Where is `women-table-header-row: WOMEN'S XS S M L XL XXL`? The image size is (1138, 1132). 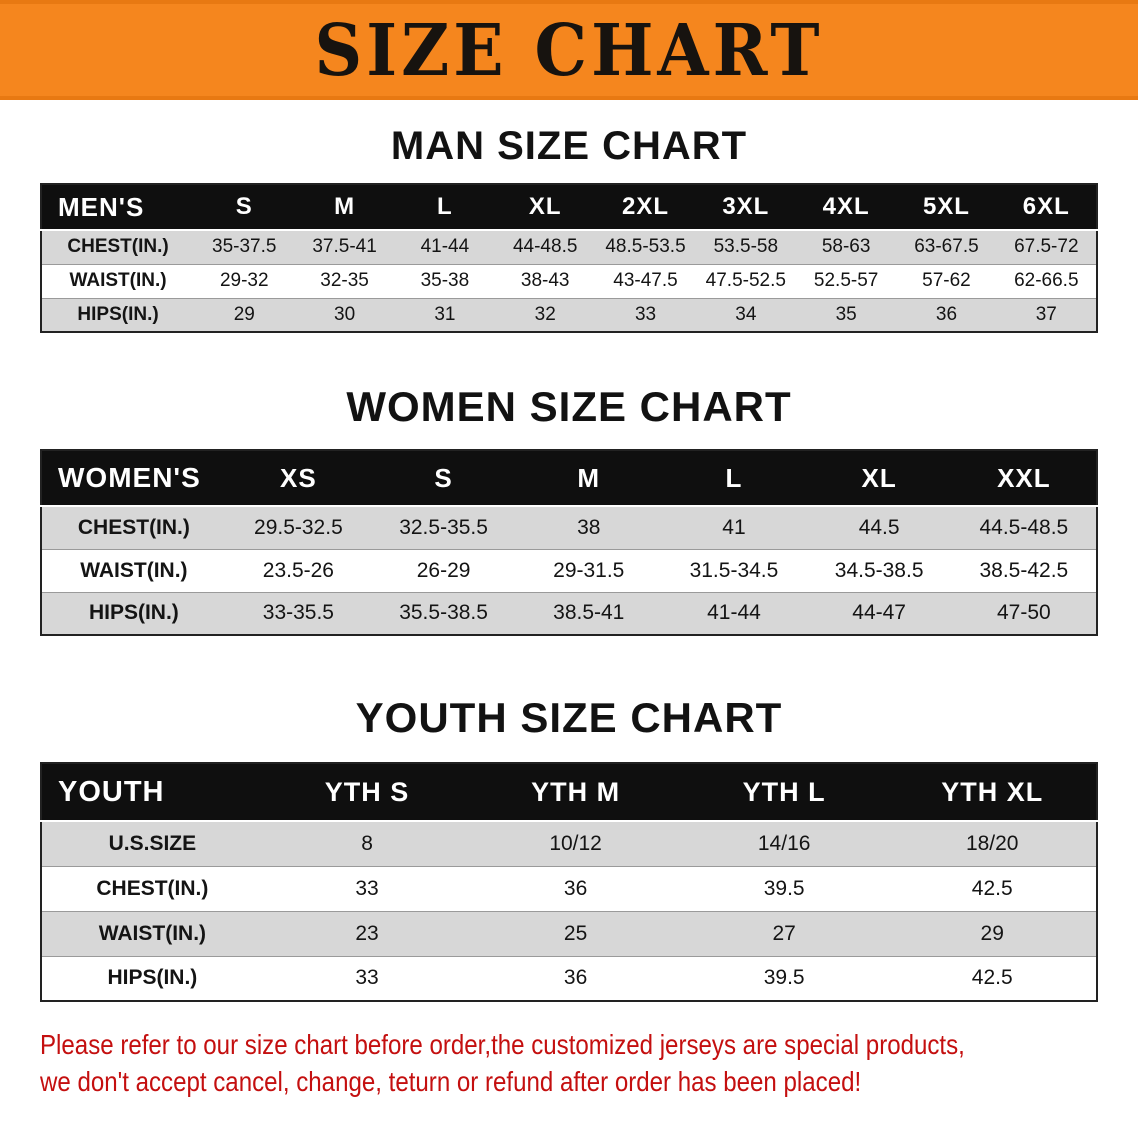 women-table-header-row: WOMEN'S XS S M L XL XXL is located at coordinates (569, 478).